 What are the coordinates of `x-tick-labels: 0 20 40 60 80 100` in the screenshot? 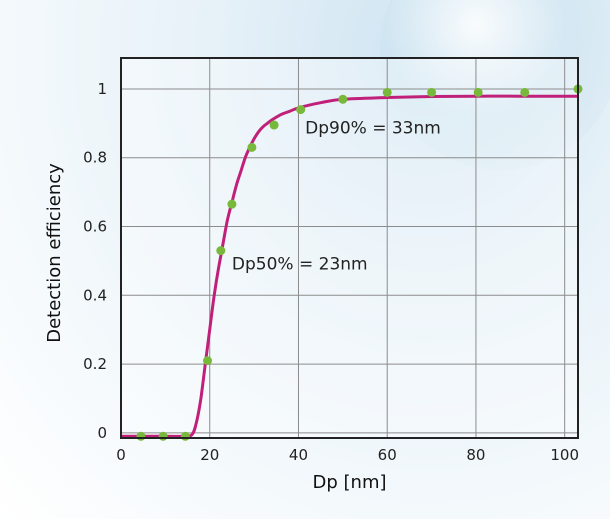 It's located at (347, 455).